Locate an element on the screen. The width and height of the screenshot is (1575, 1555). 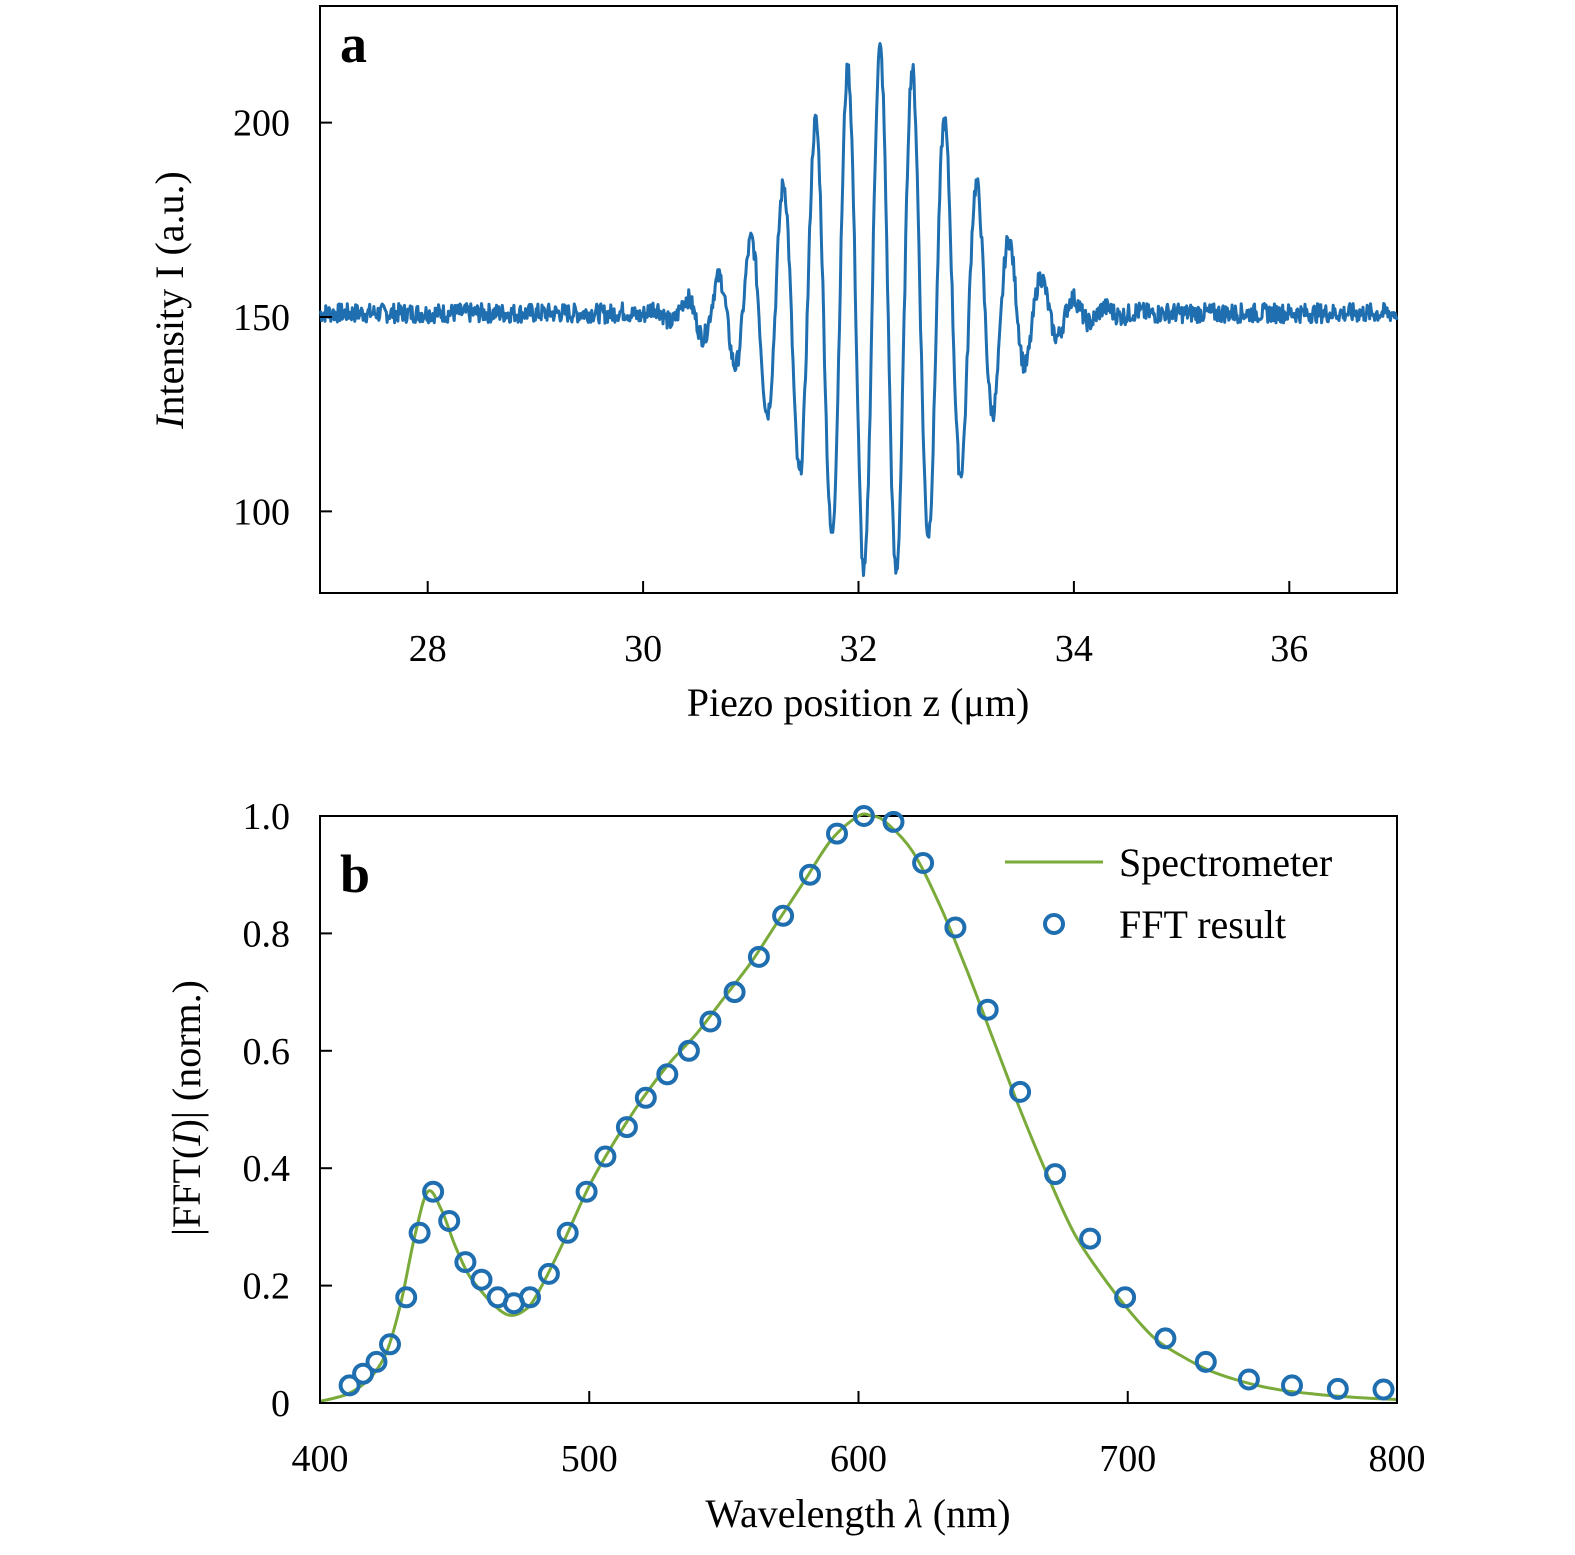
panel-a-x-axis-label: Piezo position z (μm) is located at coordinates (858, 702).